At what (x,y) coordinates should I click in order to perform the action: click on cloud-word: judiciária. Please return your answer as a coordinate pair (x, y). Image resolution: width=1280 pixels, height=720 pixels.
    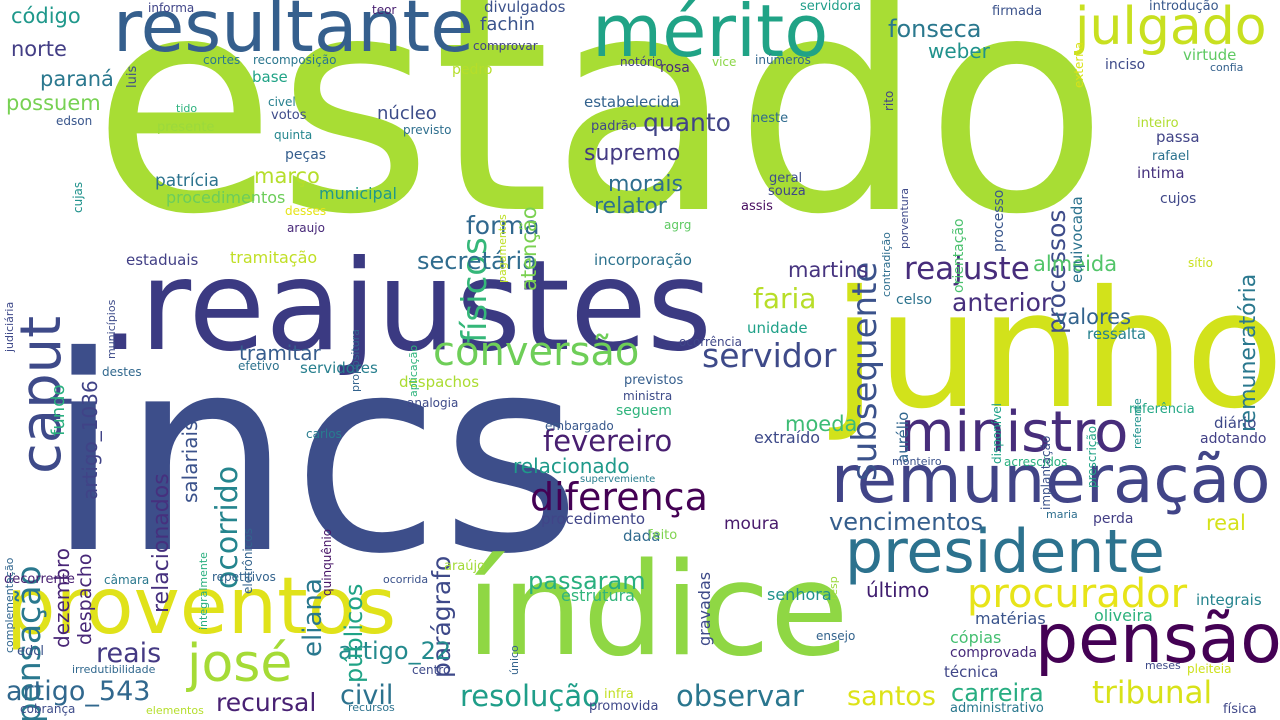
    Looking at the image, I should click on (9, 326).